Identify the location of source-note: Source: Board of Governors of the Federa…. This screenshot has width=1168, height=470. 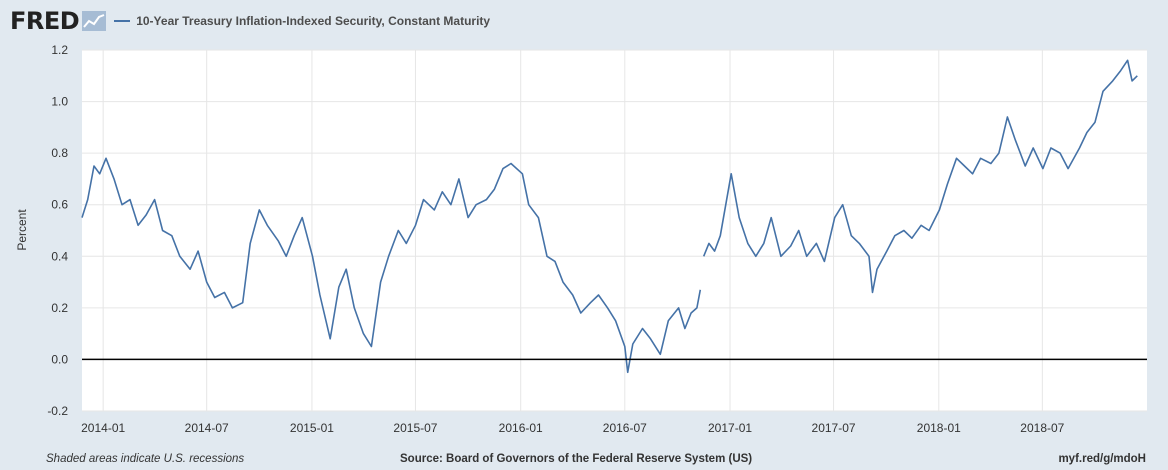
(576, 459).